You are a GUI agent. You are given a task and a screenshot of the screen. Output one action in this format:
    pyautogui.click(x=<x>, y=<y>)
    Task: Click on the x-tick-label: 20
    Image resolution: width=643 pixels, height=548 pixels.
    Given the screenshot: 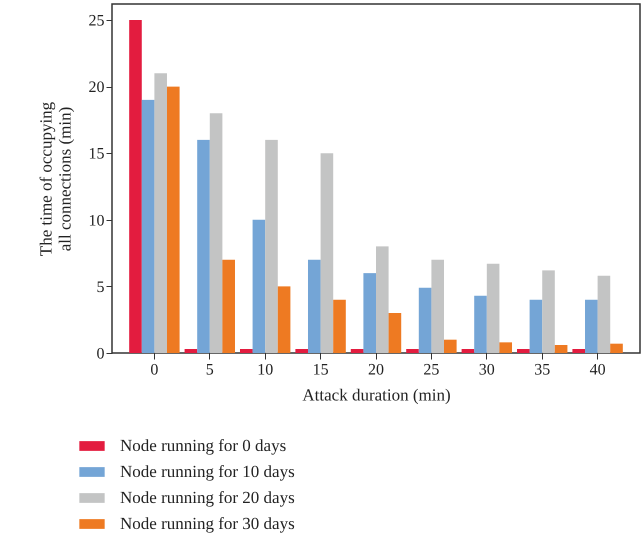 What is the action you would take?
    pyautogui.click(x=376, y=370)
    